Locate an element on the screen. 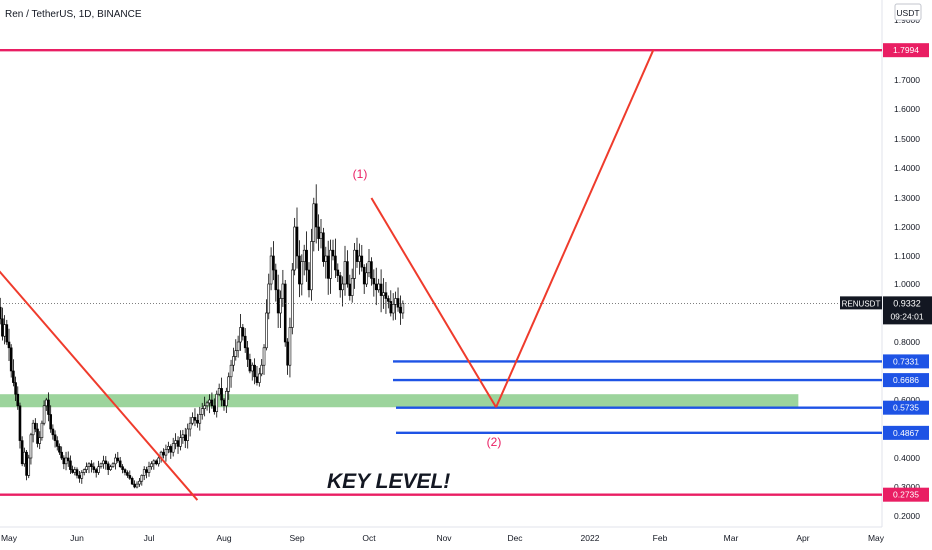 The height and width of the screenshot is (550, 932). last-price-value: 0.9332 is located at coordinates (907, 303).